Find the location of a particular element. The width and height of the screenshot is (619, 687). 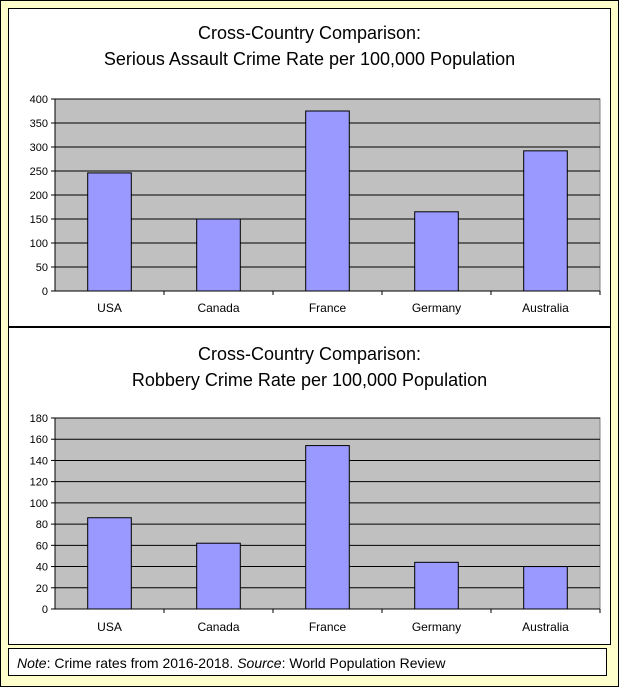

y-tick-label: 50 is located at coordinates (42, 268).